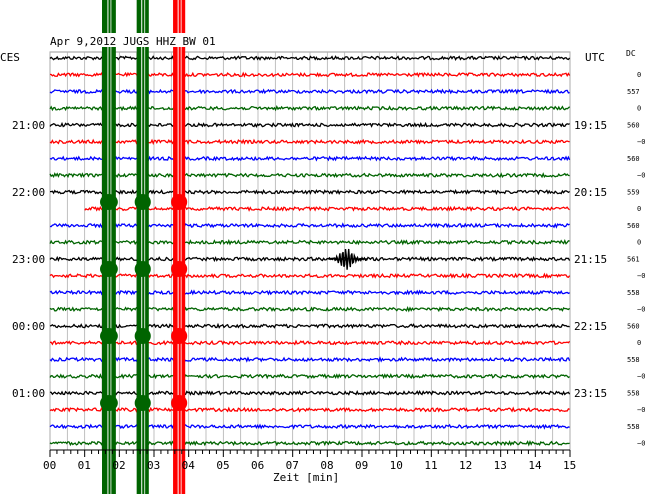 This screenshot has width=650, height=494. What do you see at coordinates (118, 465) in the screenshot?
I see `x-tick-label: 02` at bounding box center [118, 465].